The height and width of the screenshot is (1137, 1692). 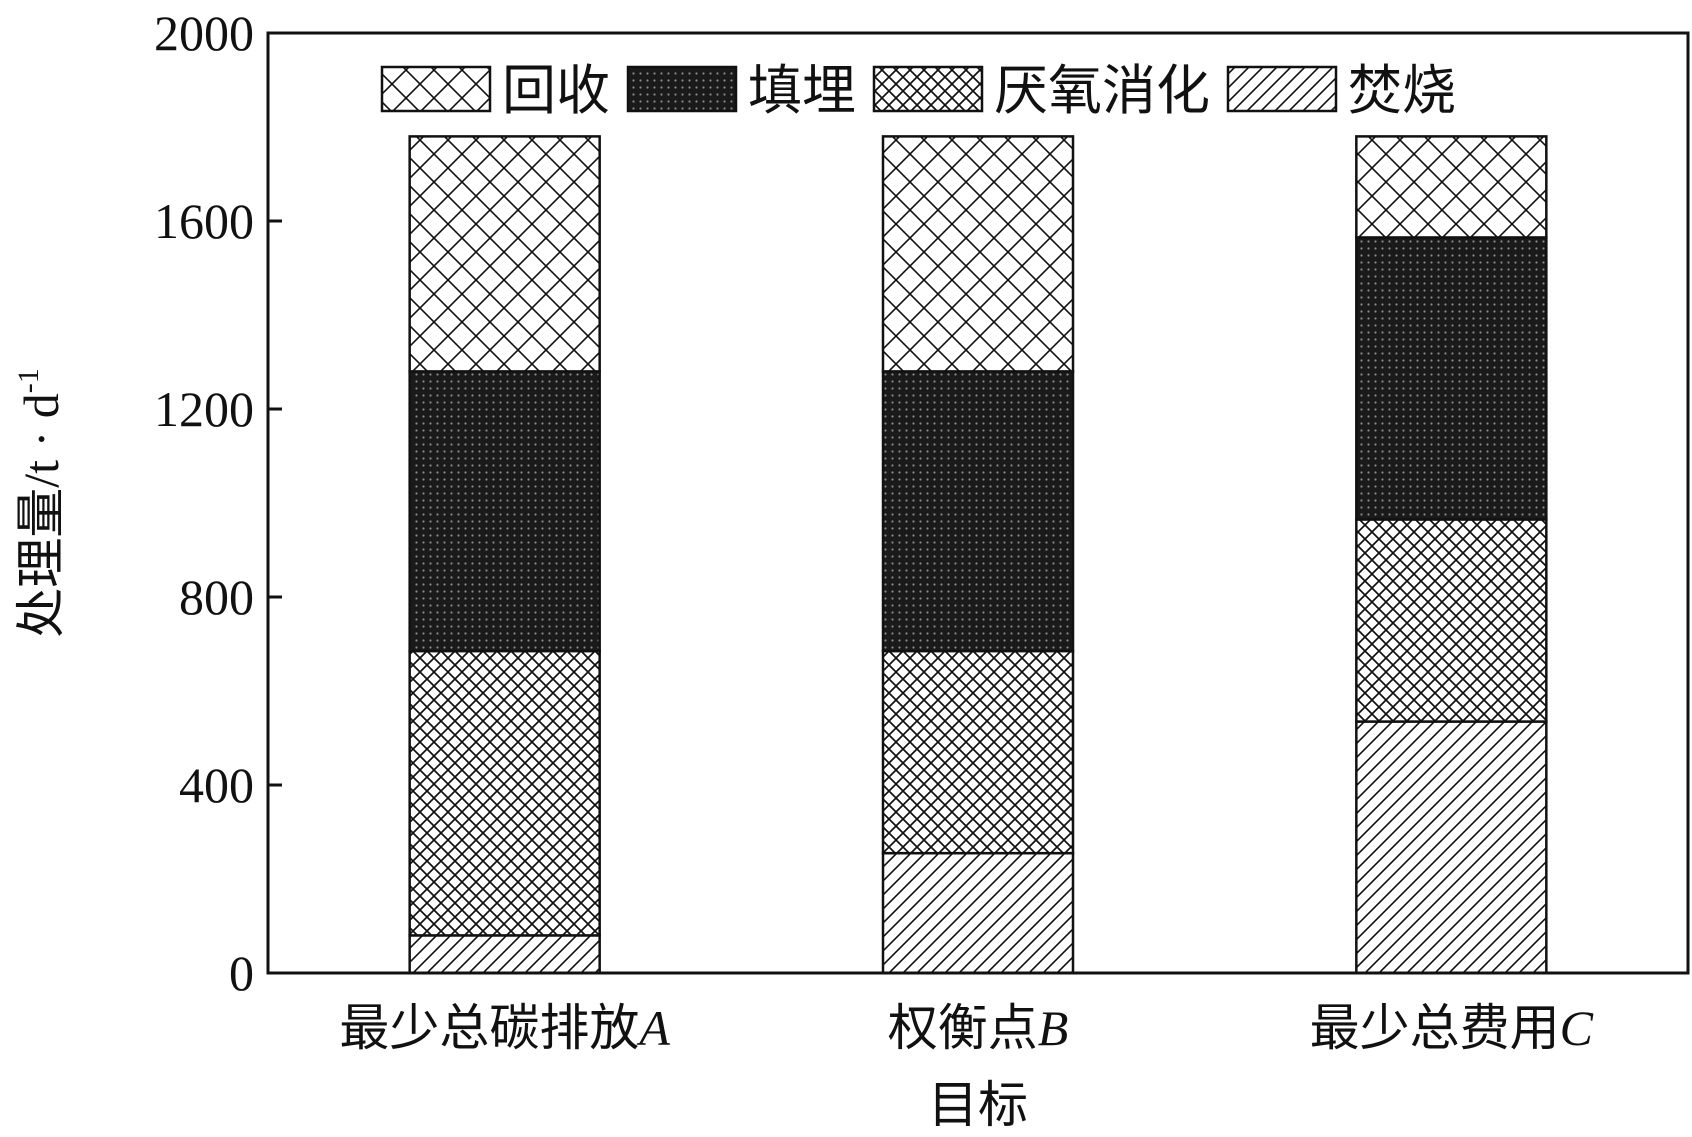 What do you see at coordinates (963, 1028) in the screenshot?
I see `x-category-text: 权衡点` at bounding box center [963, 1028].